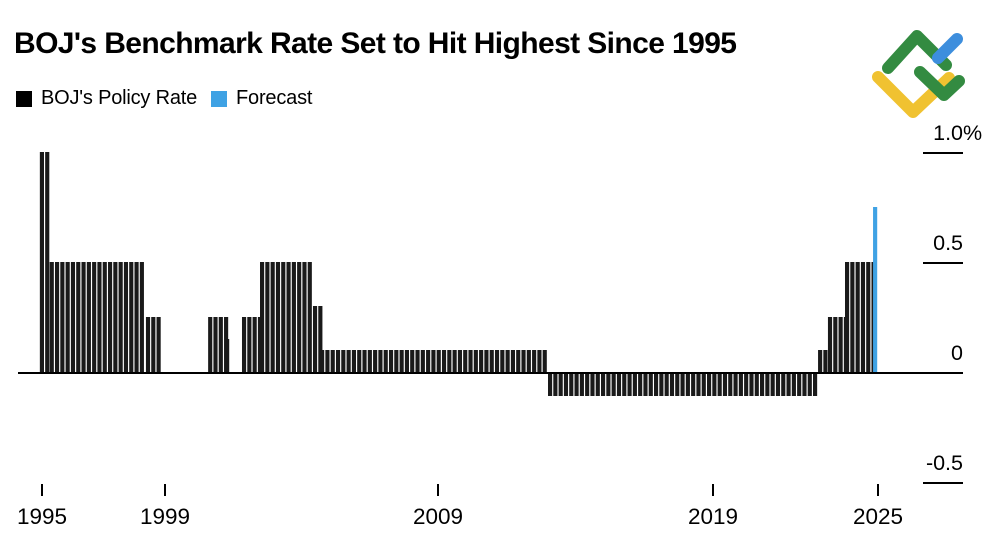 This screenshot has height=545, width=1000. I want to click on legend-swatch-policy-rate, so click(24, 98).